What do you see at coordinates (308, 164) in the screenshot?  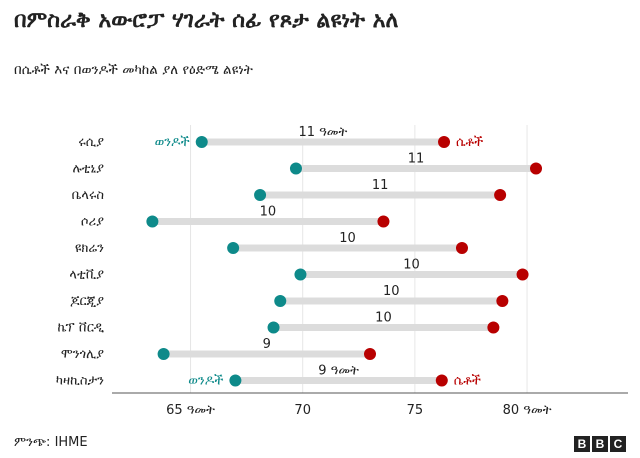 I see `chart-row: ሉቲኒያ 11` at bounding box center [308, 164].